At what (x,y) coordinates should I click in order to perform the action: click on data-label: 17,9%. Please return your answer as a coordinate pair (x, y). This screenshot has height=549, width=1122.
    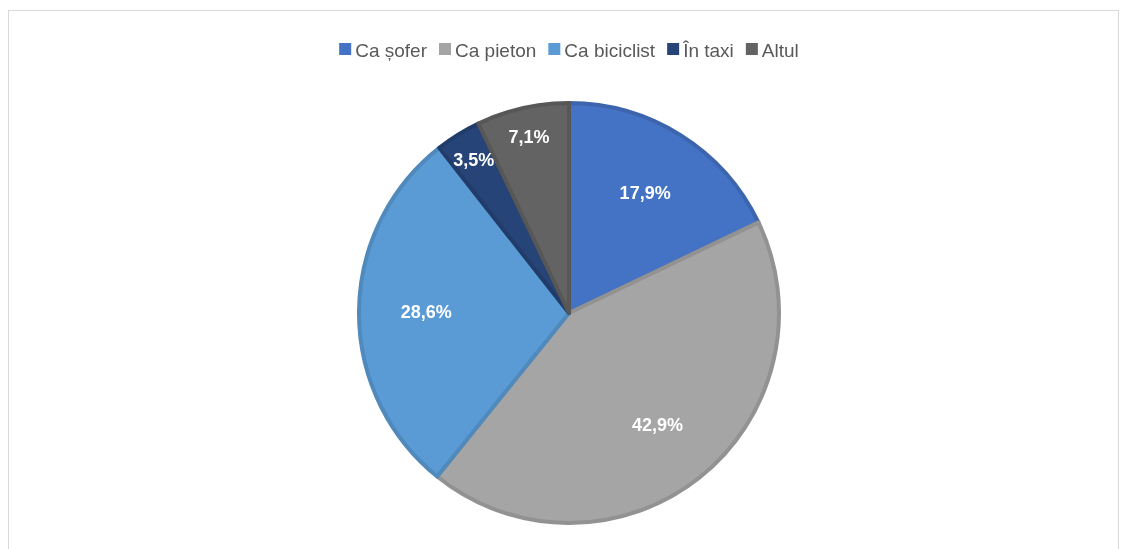
    Looking at the image, I should click on (645, 192).